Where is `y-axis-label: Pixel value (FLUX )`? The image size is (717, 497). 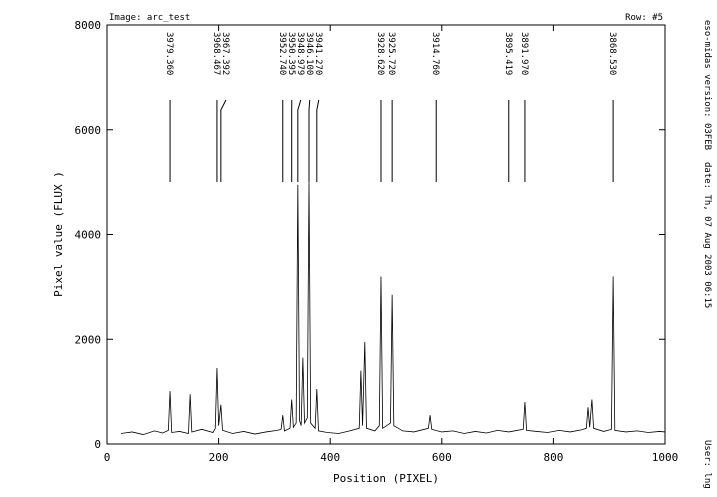
y-axis-label: Pixel value (FLUX ) is located at coordinates (58, 234).